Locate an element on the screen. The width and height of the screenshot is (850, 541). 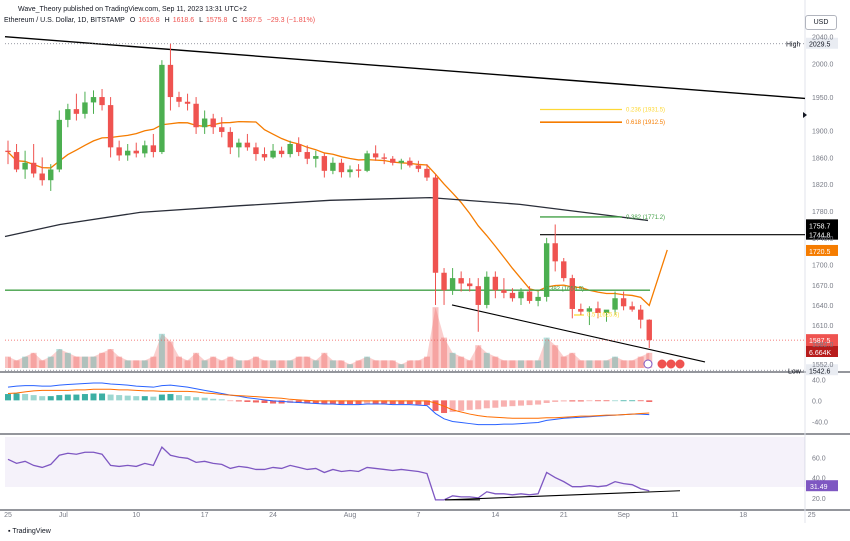
downtrend-line is located at coordinates (405, 68).